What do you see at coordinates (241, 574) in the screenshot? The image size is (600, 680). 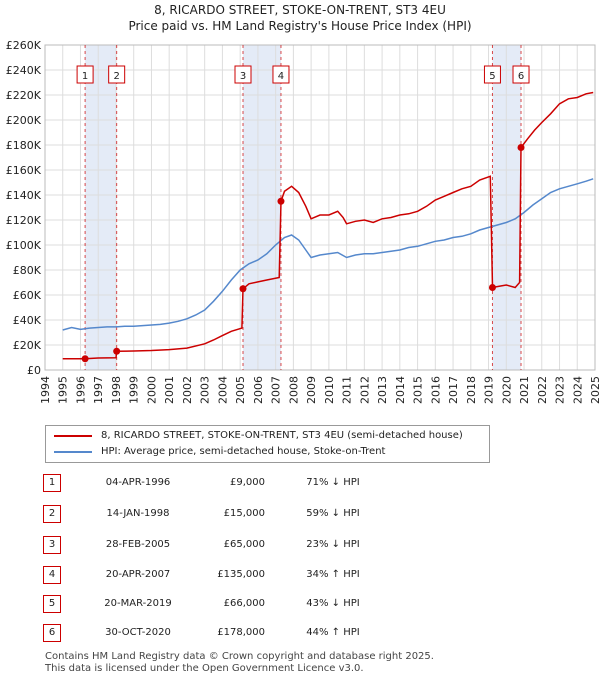 I see `transaction-price: £135,000` at bounding box center [241, 574].